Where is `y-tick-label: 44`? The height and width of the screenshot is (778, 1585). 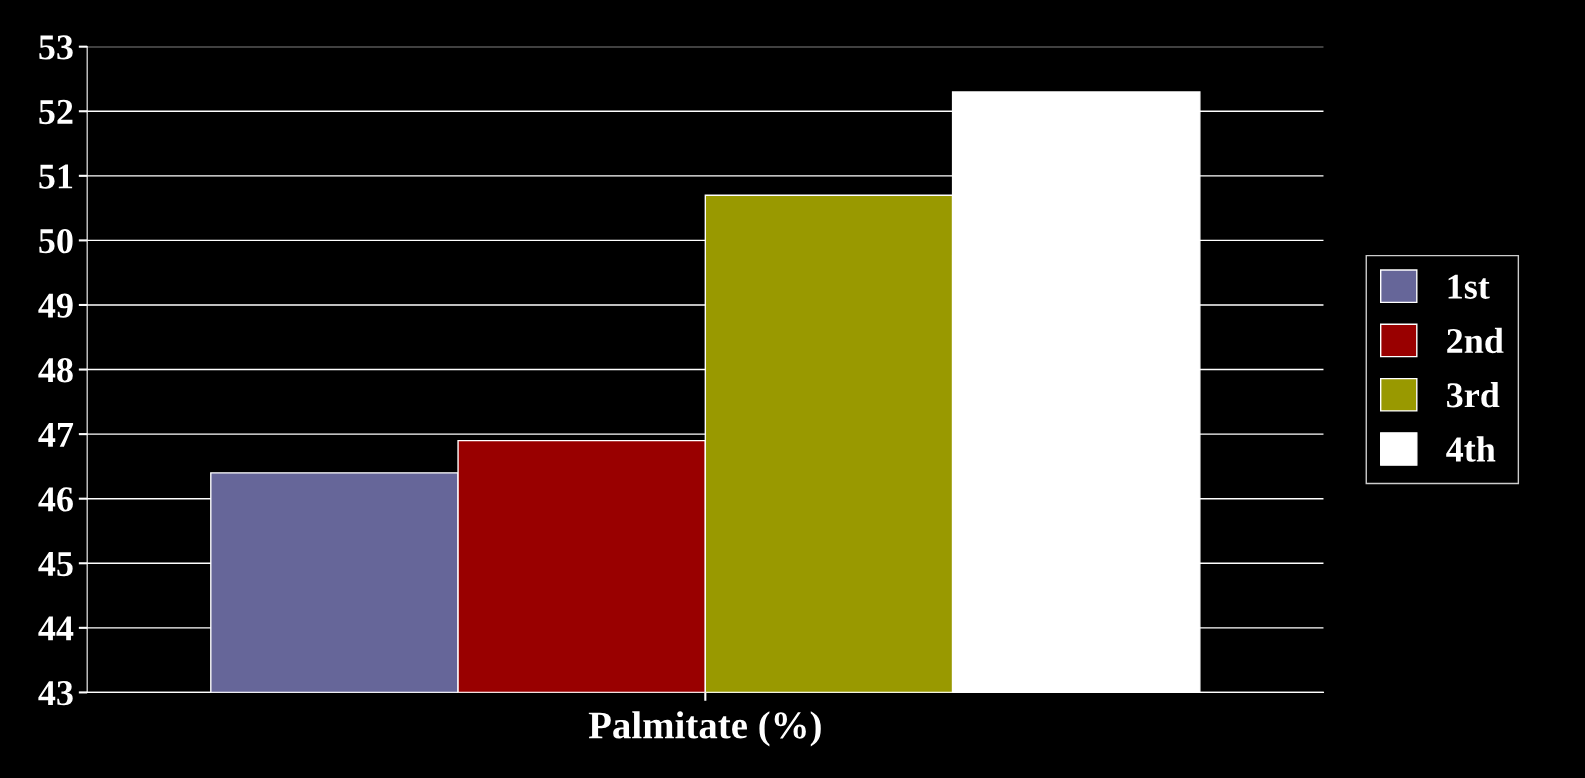 y-tick-label: 44 is located at coordinates (56, 628).